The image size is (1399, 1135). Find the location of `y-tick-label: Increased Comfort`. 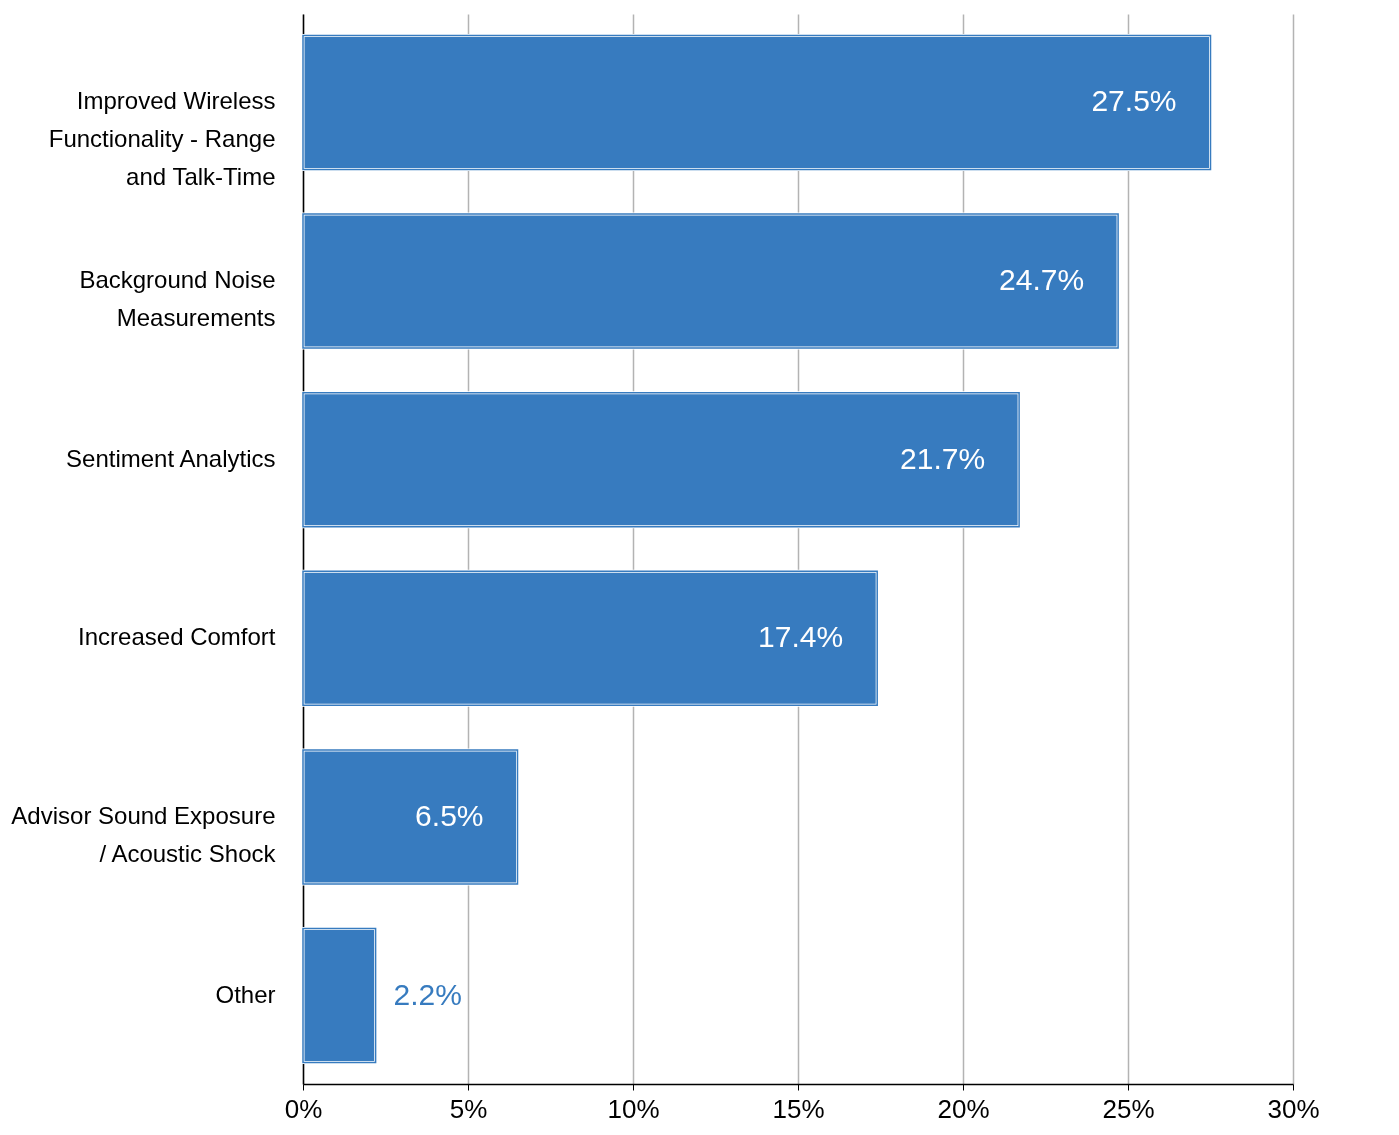

y-tick-label: Increased Comfort is located at coordinates (177, 637).